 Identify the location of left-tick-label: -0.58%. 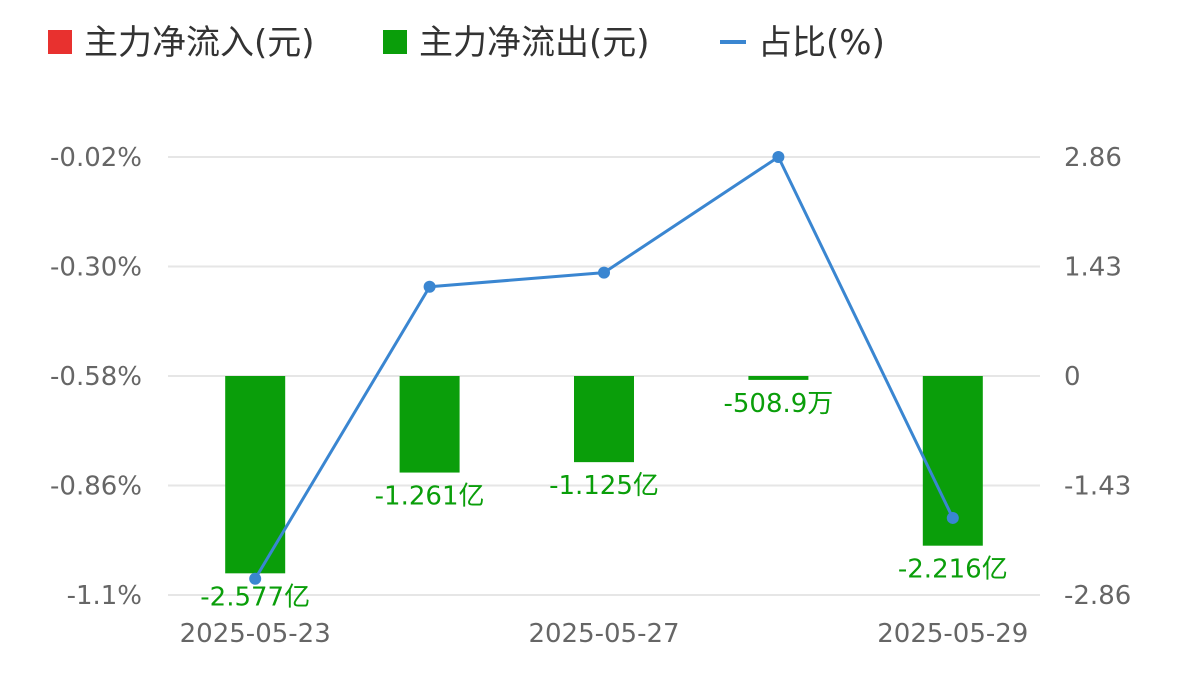
(96, 377).